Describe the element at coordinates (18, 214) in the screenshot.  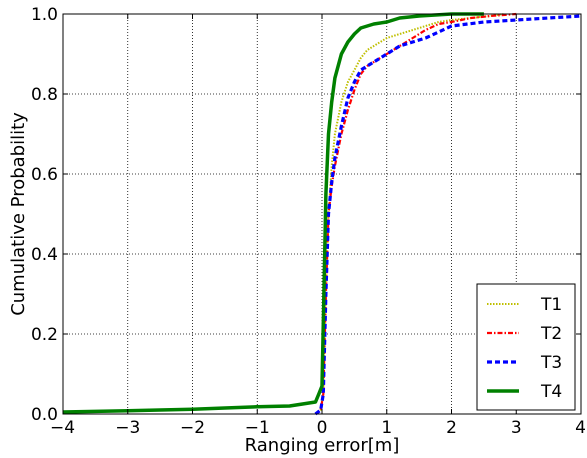
I see `y-axis-label: Cumulative Probability` at that location.